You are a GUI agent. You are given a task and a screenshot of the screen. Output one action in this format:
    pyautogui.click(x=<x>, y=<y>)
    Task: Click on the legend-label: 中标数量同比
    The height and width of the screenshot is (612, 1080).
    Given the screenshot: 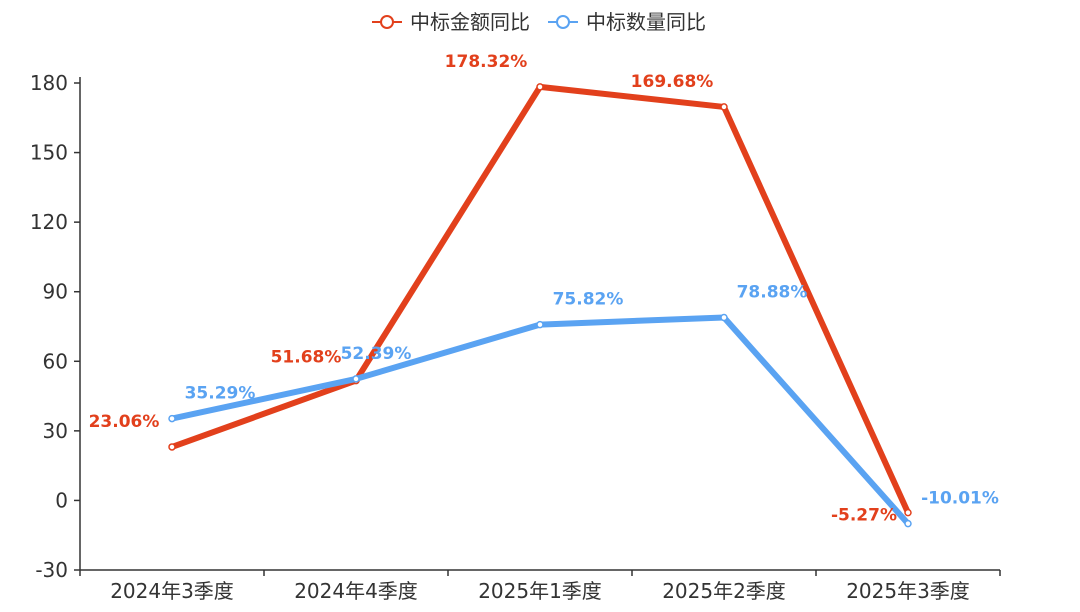 What is the action you would take?
    pyautogui.click(x=646, y=22)
    